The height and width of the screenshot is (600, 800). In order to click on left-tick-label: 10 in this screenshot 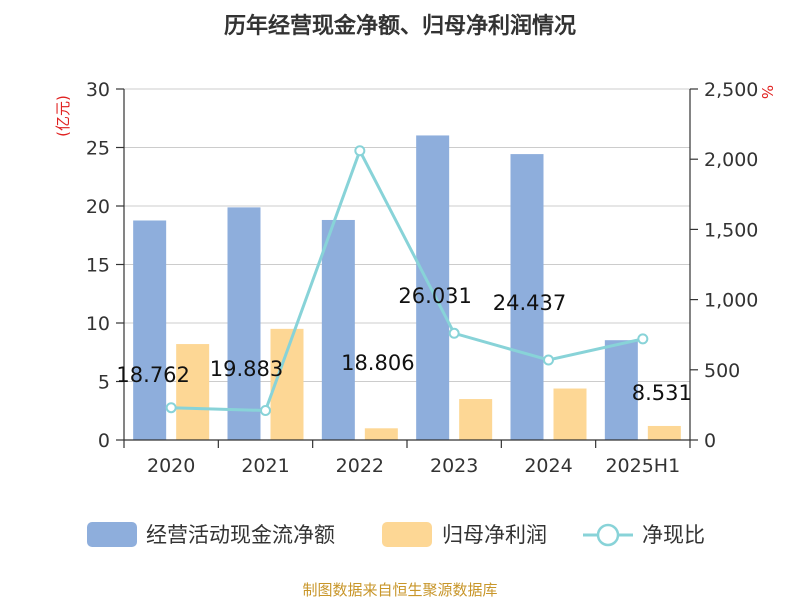, I will do `click(98, 324)`.